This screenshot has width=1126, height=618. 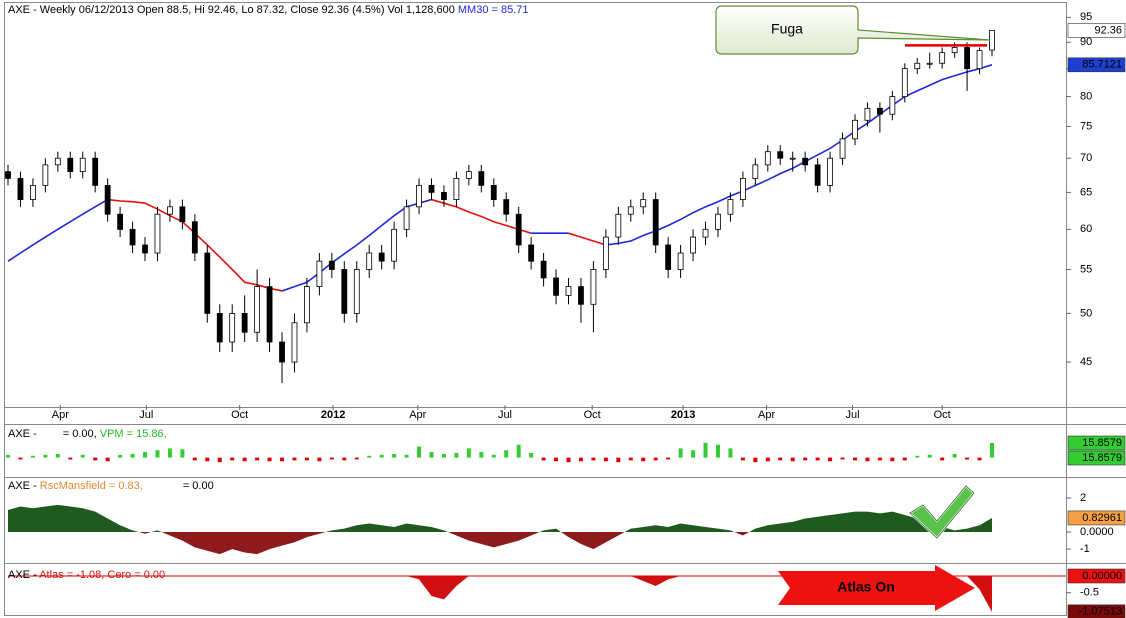 I want to click on price-tag-label: 15.8579, so click(x=1102, y=458).